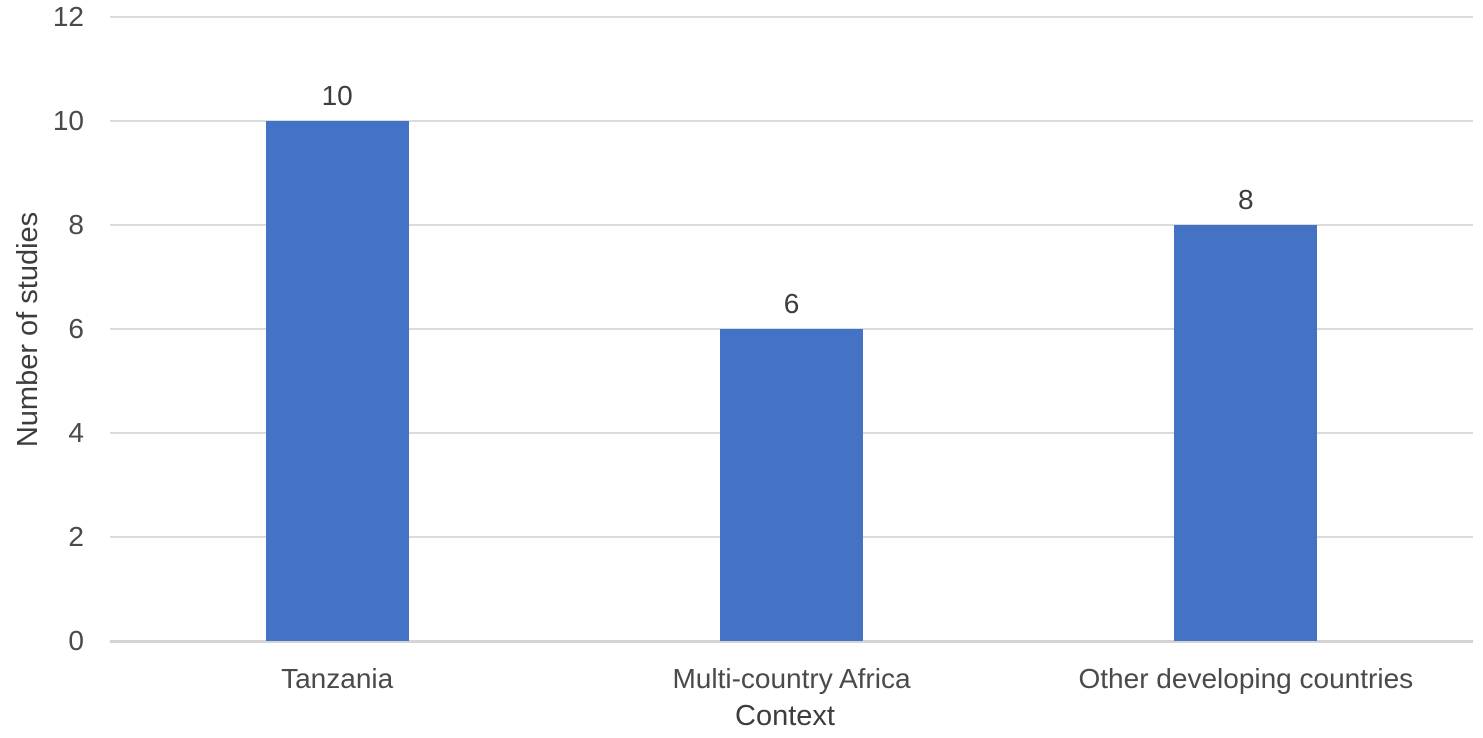 This screenshot has width=1483, height=738. Describe the element at coordinates (76, 536) in the screenshot. I see `y-tick-label: 2` at that location.